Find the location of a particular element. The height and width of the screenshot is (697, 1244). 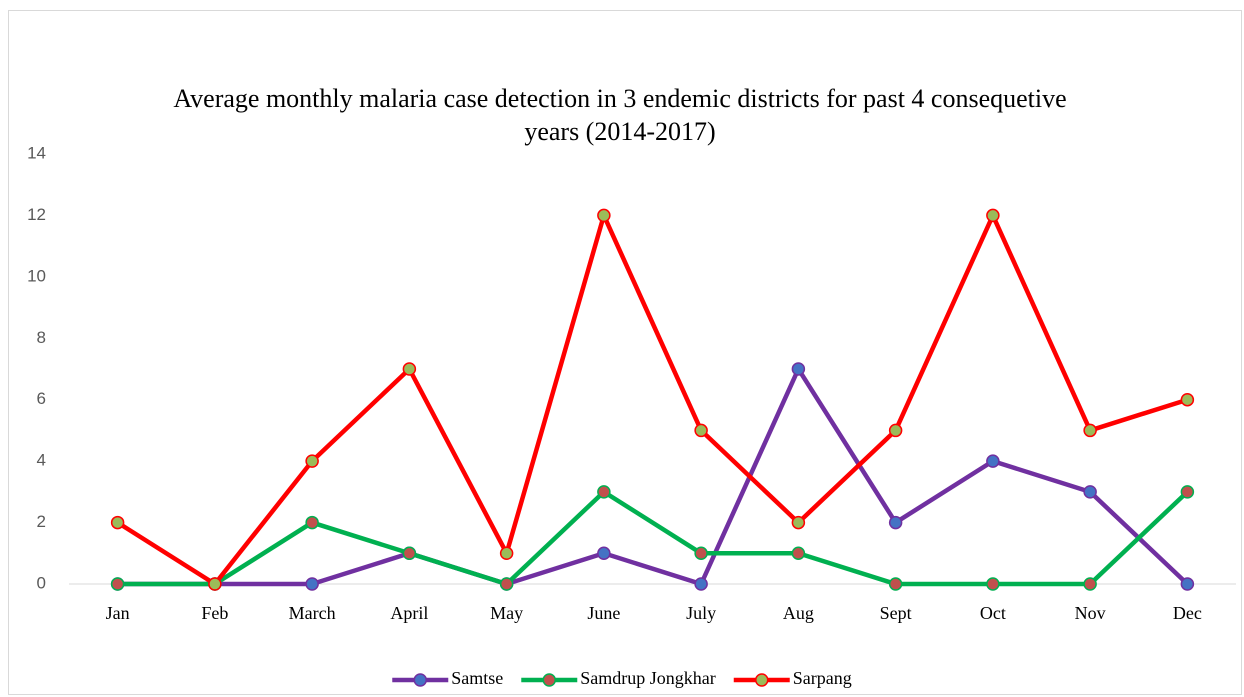

legend-label: Sarpang is located at coordinates (822, 678).